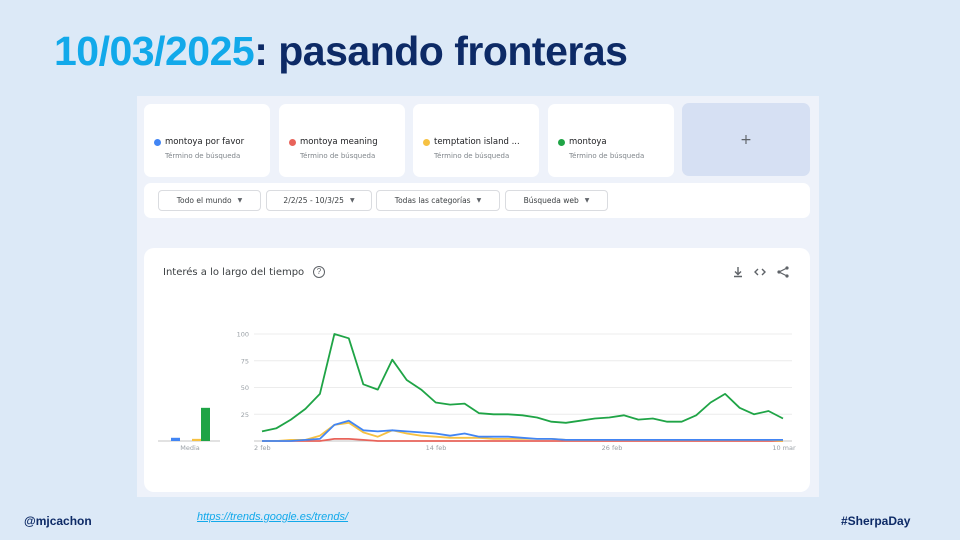  I want to click on slide-title: 10/03/2025: pasando fronteras, so click(341, 51).